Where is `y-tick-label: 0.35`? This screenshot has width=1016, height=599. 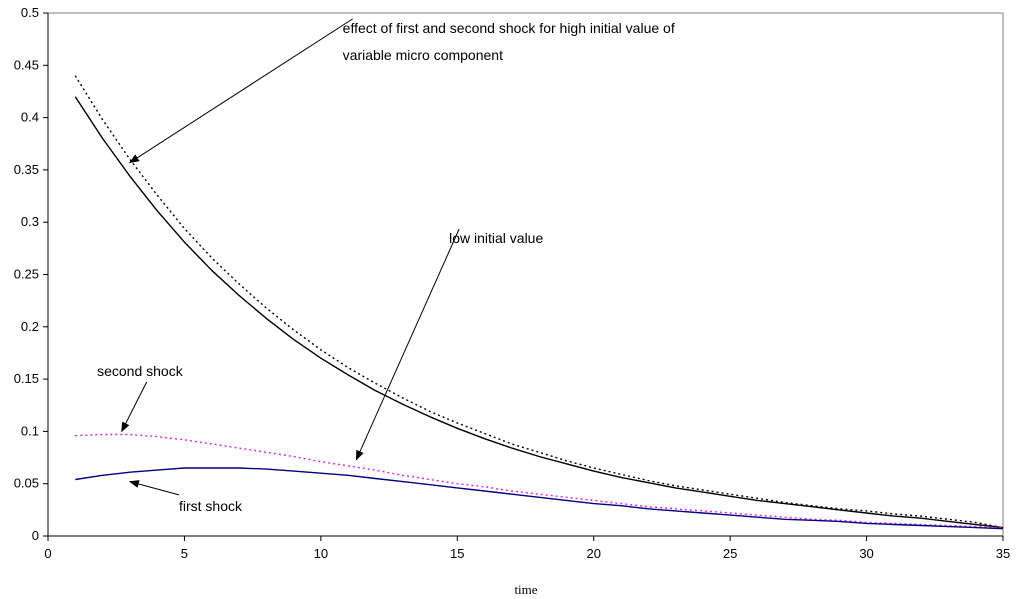
y-tick-label: 0.35 is located at coordinates (26, 169).